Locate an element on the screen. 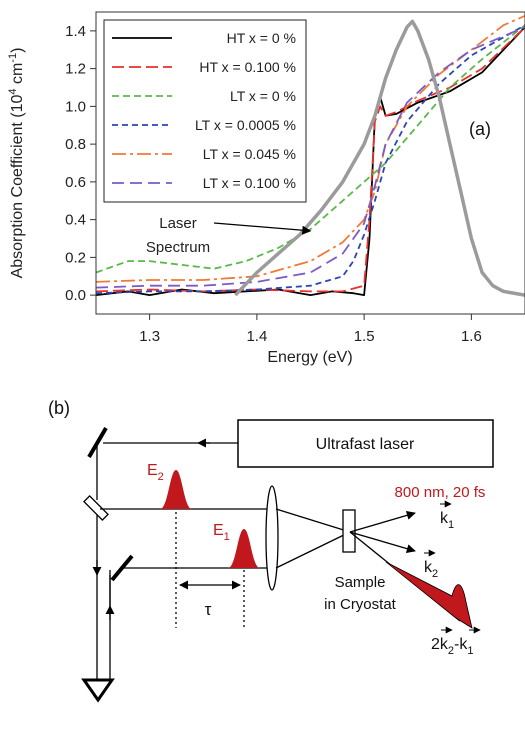 Image resolution: width=525 pixels, height=733 pixels. beam-k2 is located at coordinates (382, 542).